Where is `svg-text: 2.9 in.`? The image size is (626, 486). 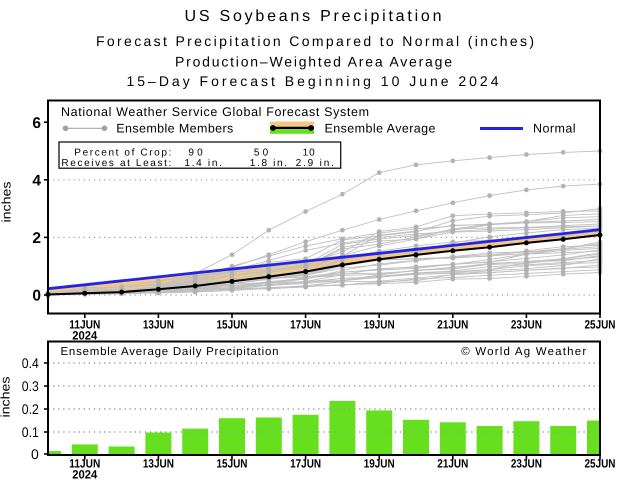 svg-text: 2.9 in. is located at coordinates (315, 163).